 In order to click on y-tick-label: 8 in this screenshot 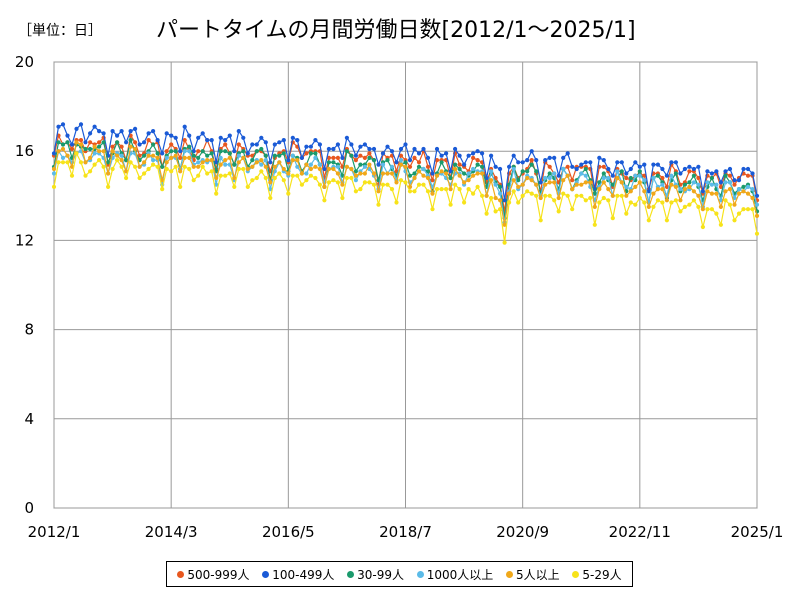, I will do `click(29, 330)`.